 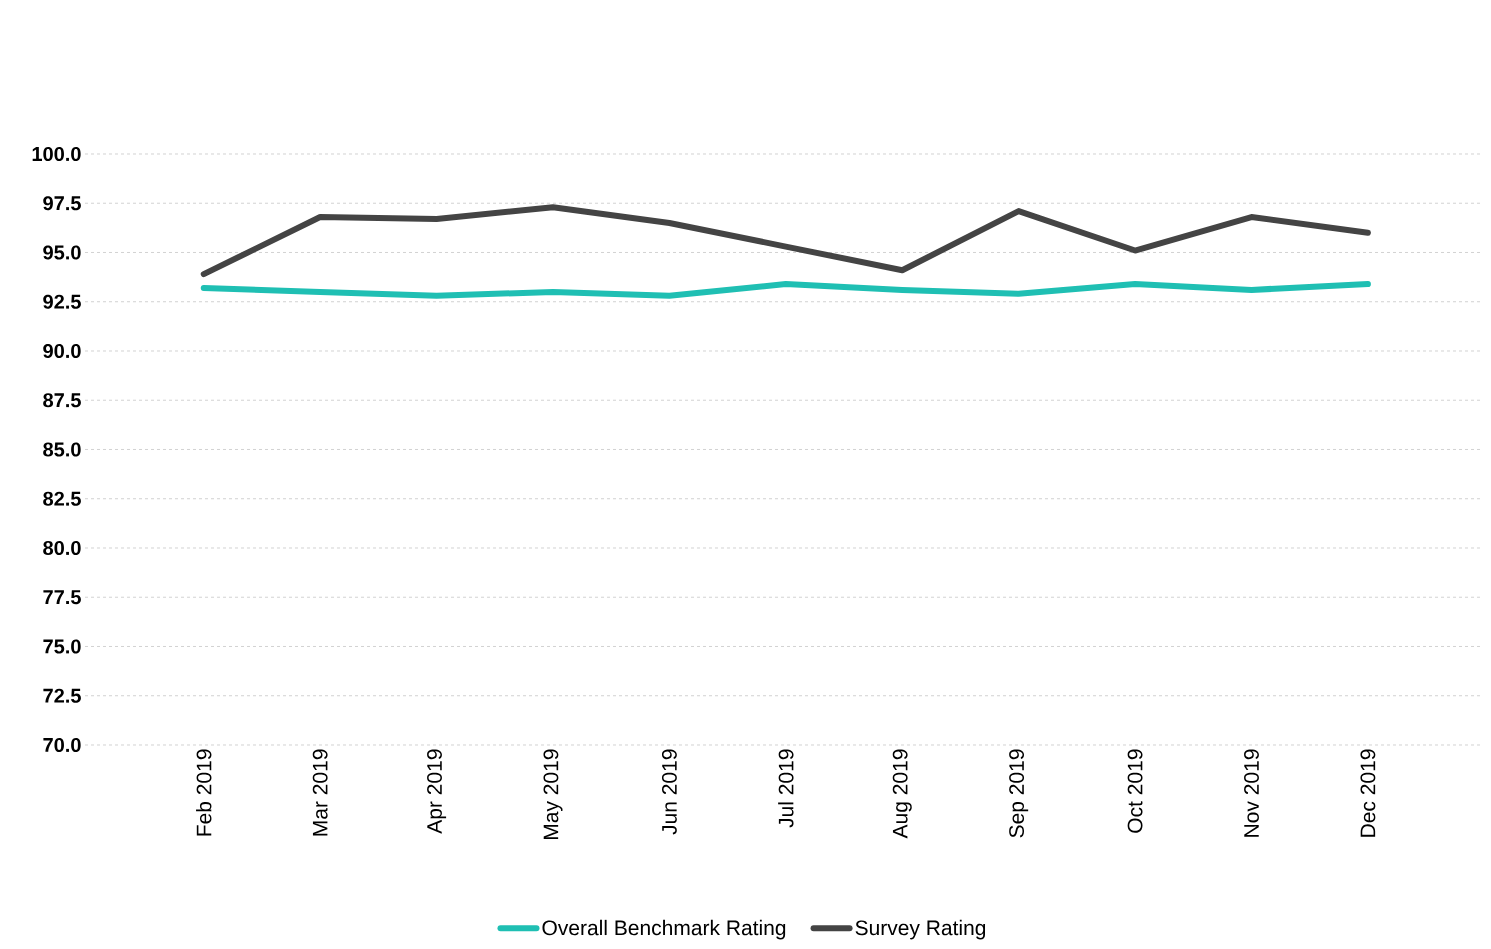 I want to click on x-tick-label: Feb 2019, so click(x=204, y=792).